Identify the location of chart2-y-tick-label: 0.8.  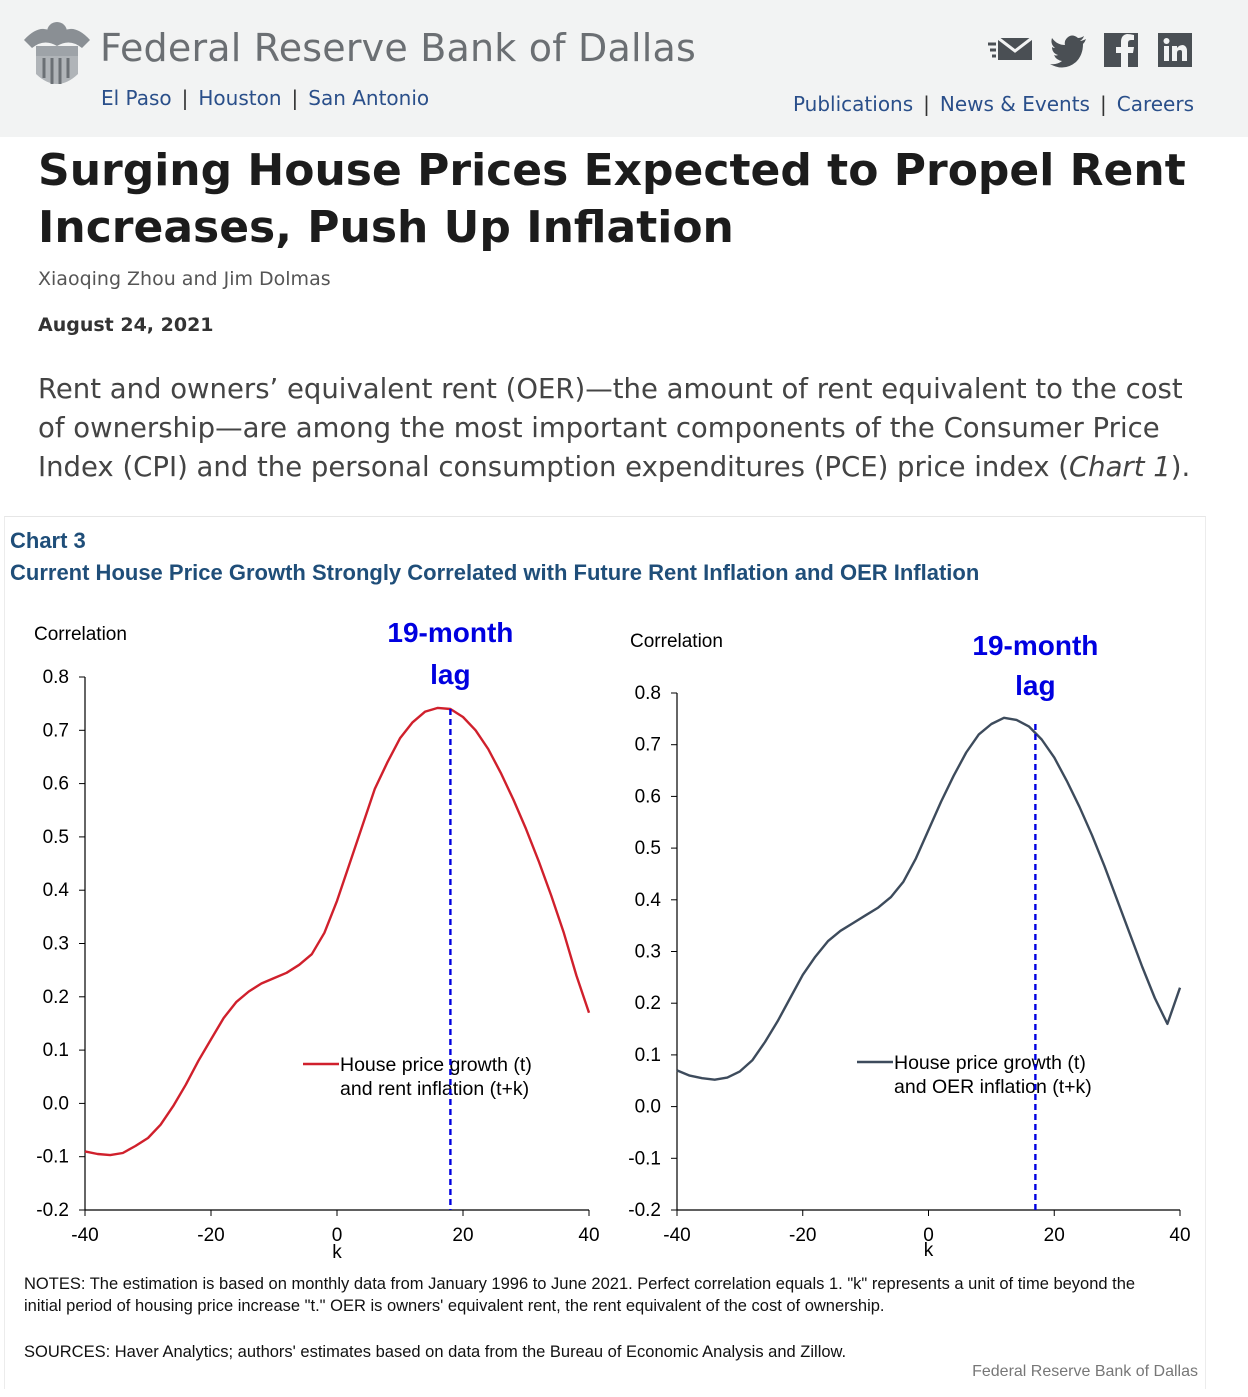
(648, 693).